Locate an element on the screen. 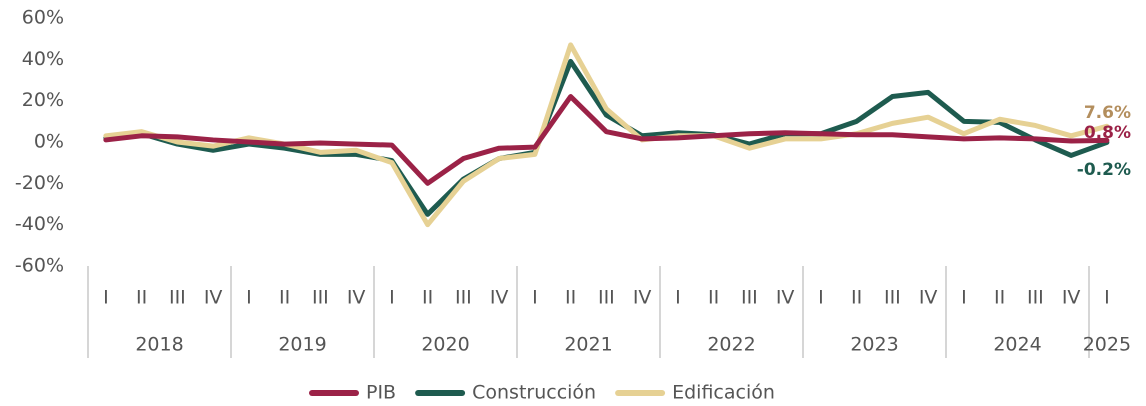  year-label: 2024 is located at coordinates (1017, 345).